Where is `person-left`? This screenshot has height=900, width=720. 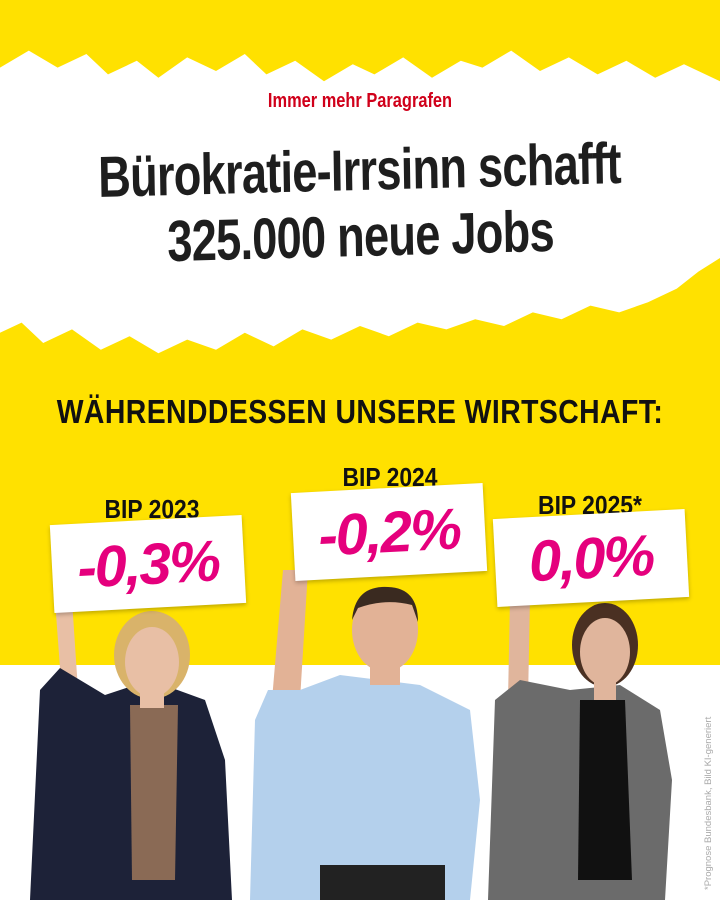
person-left is located at coordinates (131, 750).